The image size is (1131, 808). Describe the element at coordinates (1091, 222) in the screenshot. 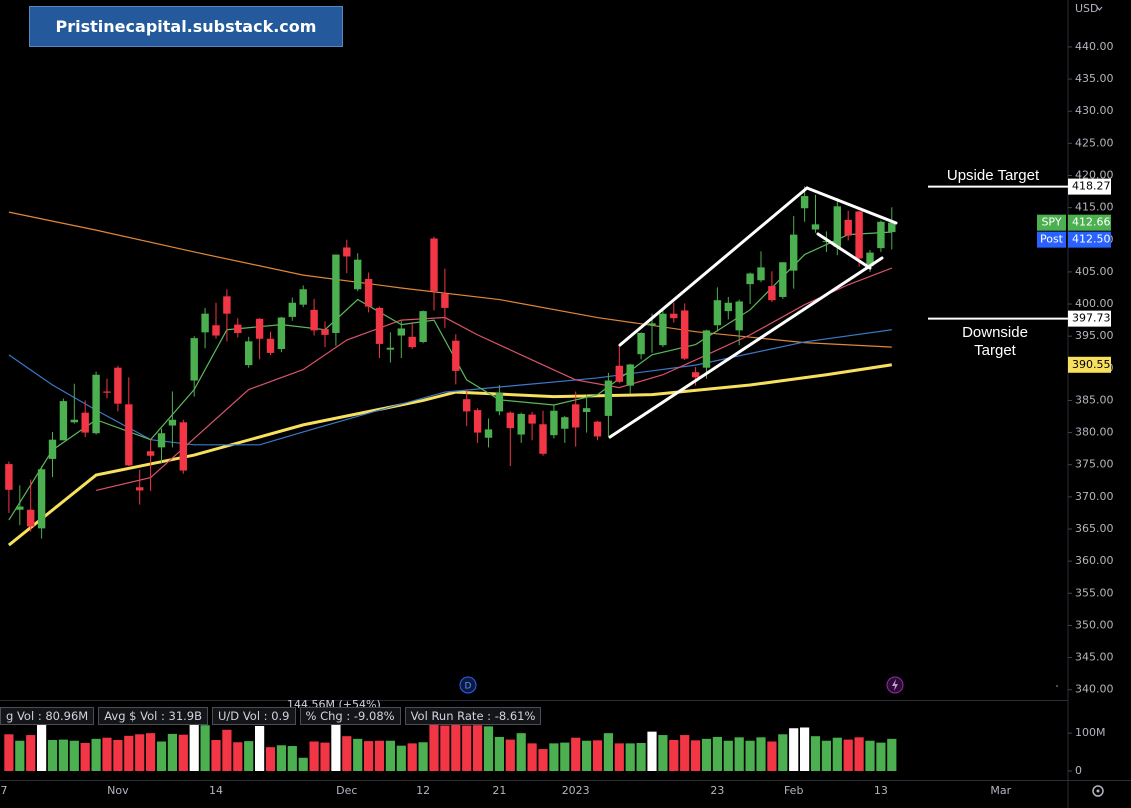

I see `price-tag-value: 412.66` at that location.